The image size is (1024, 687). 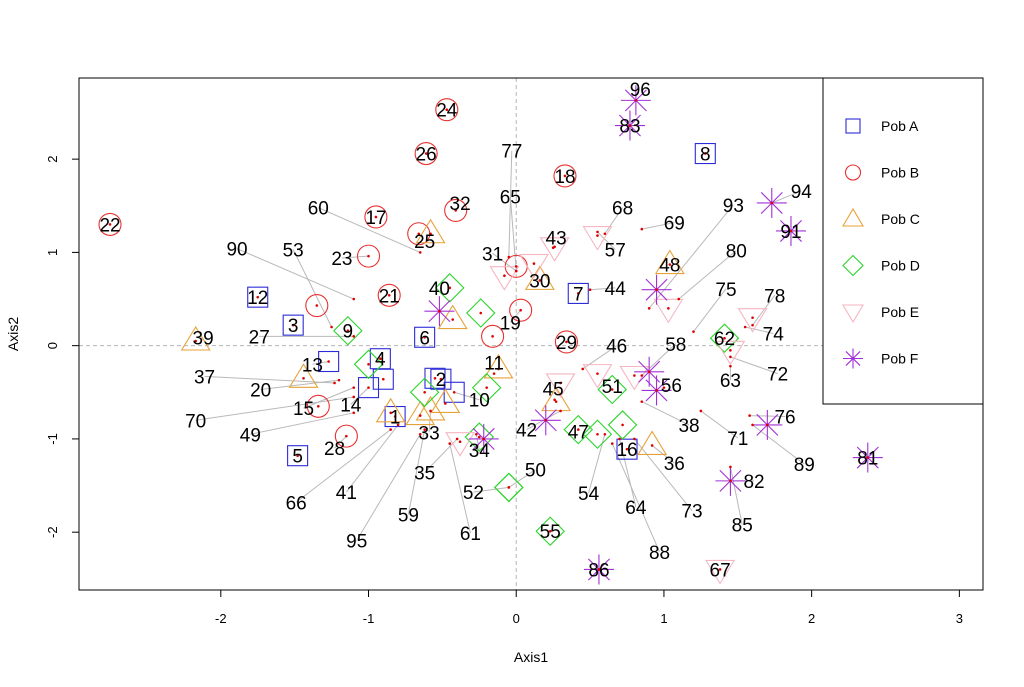 What do you see at coordinates (52, 439) in the screenshot?
I see `y-tick-label: -1` at bounding box center [52, 439].